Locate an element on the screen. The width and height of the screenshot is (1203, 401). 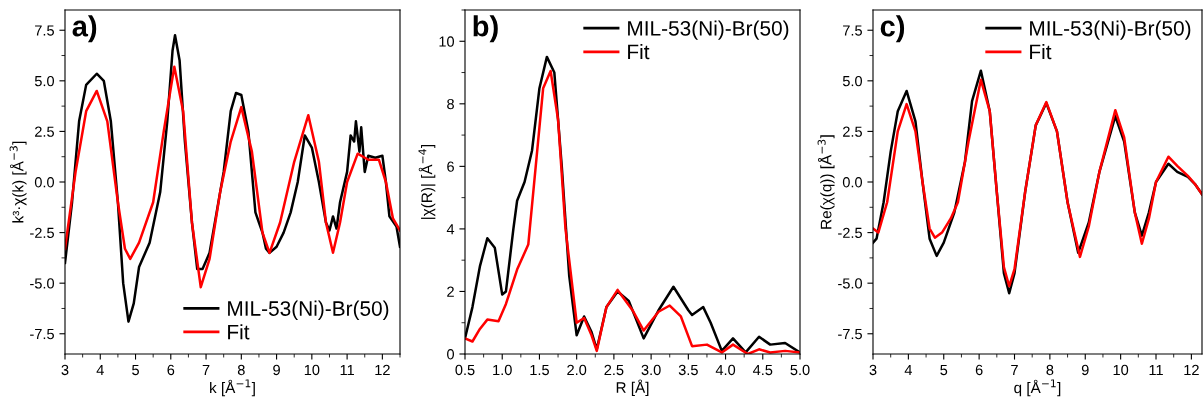
x-axis-title: k [Å$^{−1}$] is located at coordinates (232, 388).